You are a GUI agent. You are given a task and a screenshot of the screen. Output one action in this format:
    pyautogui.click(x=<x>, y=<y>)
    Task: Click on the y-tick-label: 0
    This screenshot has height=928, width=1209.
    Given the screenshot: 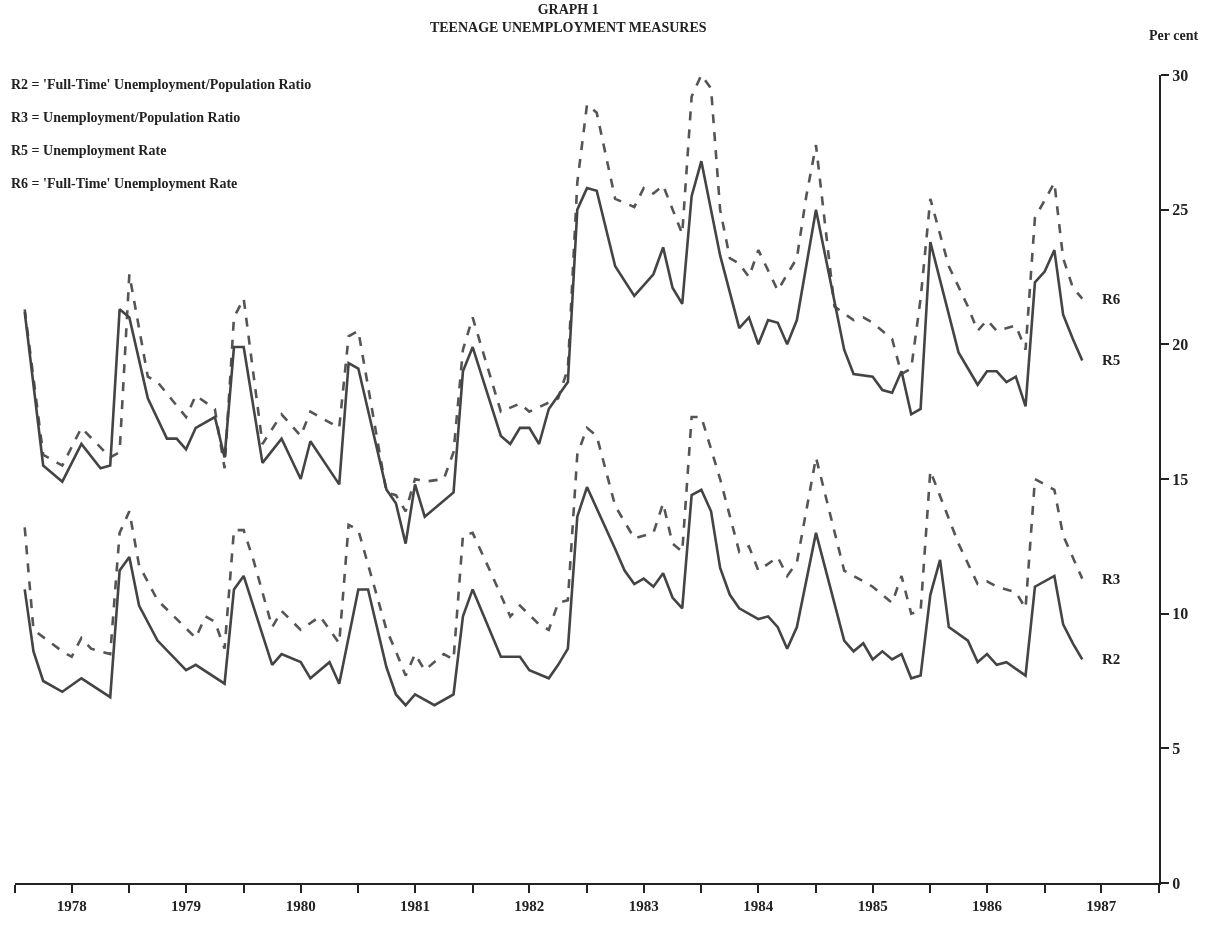 What is the action you would take?
    pyautogui.click(x=1176, y=883)
    